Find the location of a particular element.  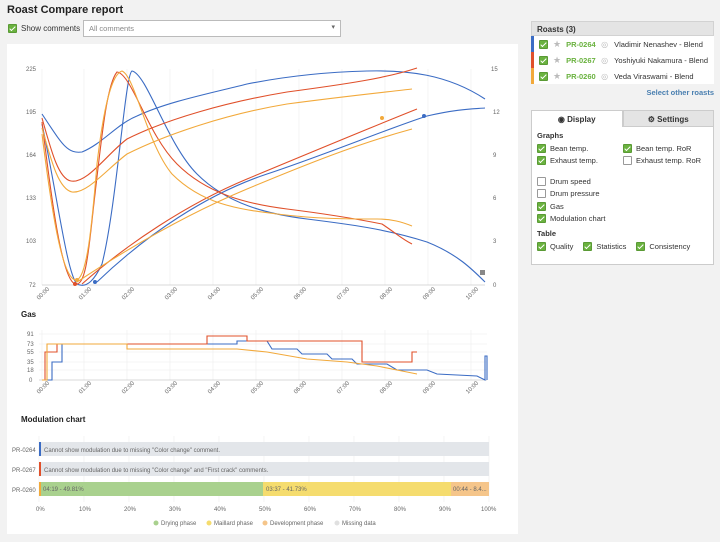

y-tick-right: 9 is located at coordinates (495, 156).